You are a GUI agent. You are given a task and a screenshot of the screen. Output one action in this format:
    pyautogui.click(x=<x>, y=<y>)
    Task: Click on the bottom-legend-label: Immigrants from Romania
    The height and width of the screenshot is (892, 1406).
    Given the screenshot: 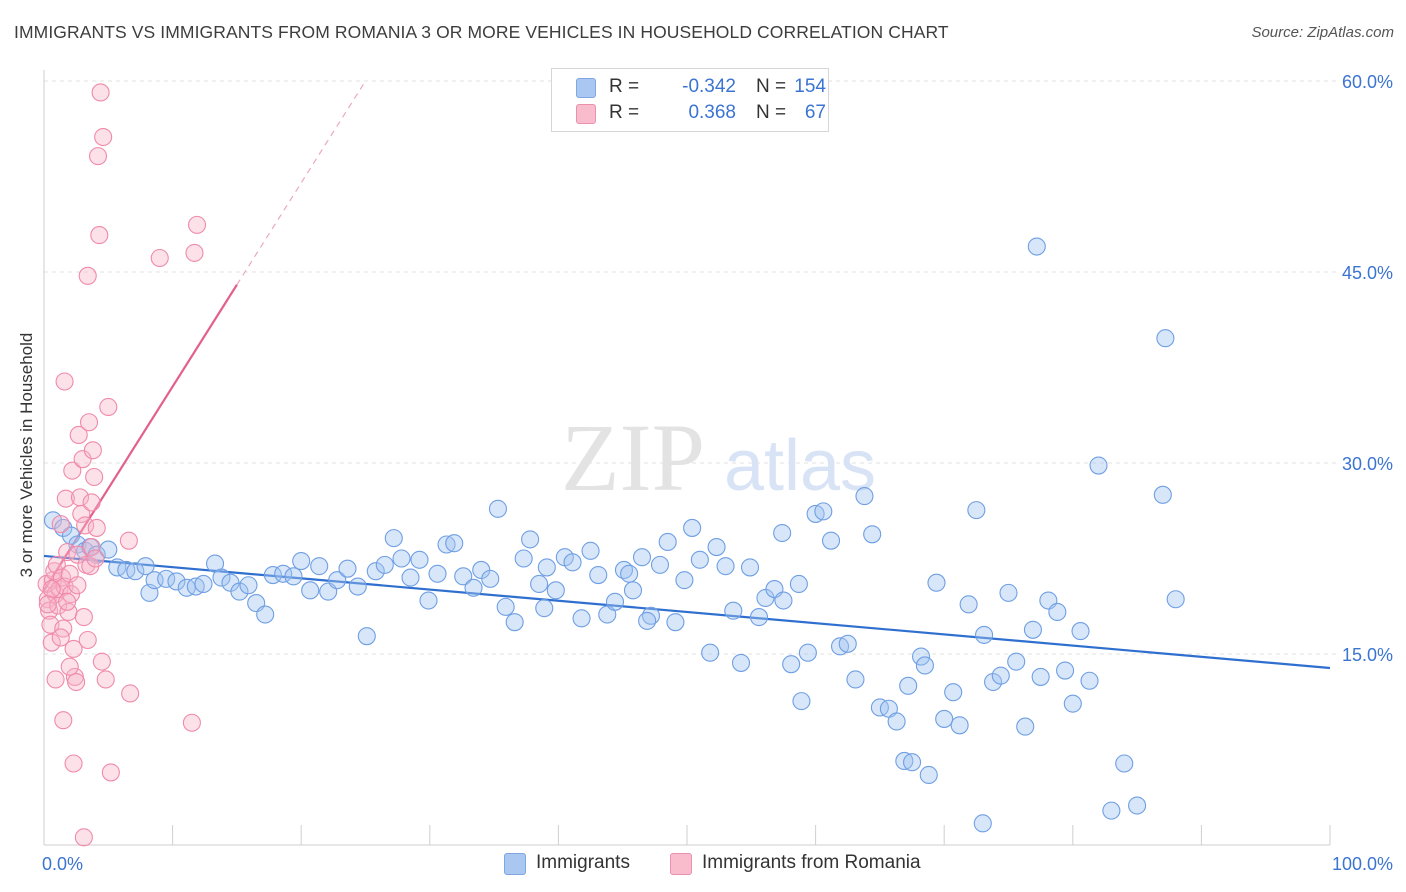 What is the action you would take?
    pyautogui.click(x=811, y=862)
    